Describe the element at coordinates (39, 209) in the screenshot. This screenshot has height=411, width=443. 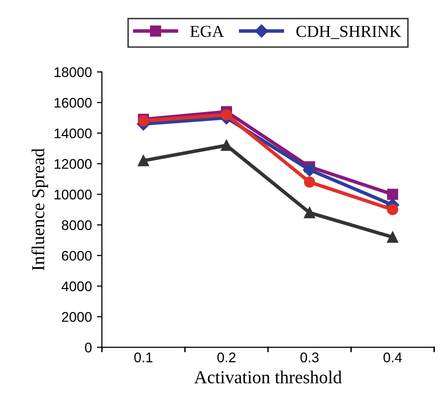
I see `y-axis-title: Influence Spread` at that location.